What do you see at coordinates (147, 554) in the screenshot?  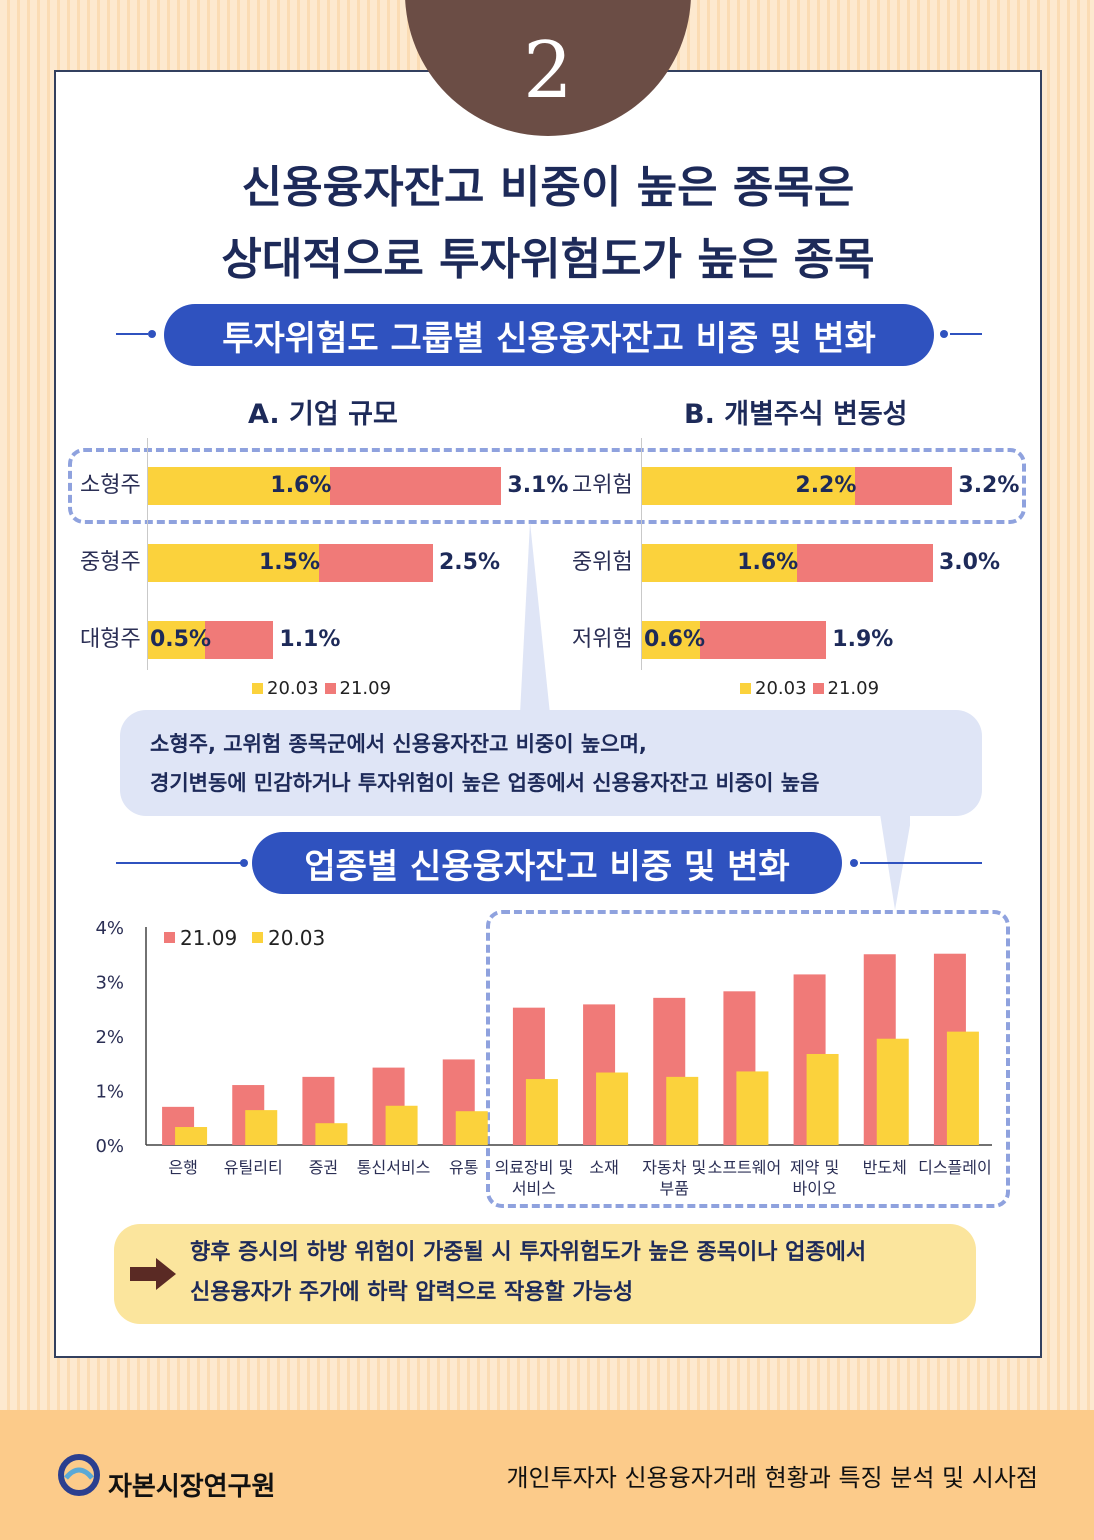 I see `chart-a-axis` at bounding box center [147, 554].